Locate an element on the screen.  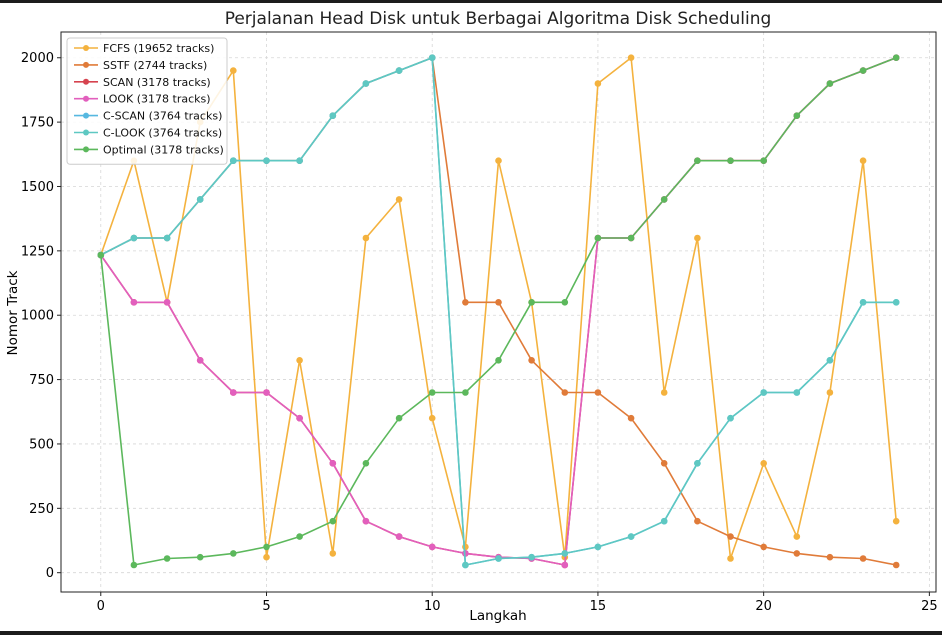
legend-label: Optimal (3178 tracks) is located at coordinates (163, 149).